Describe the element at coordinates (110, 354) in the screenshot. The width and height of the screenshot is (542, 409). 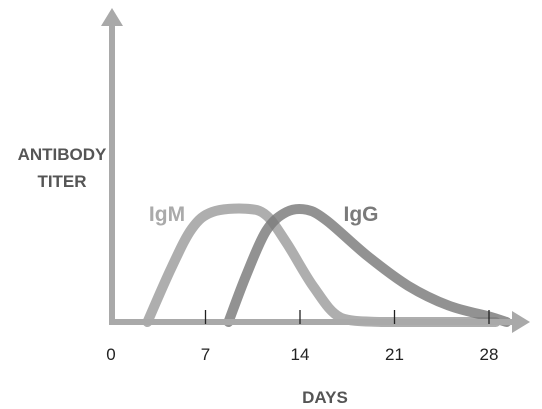
I see `x-tick-label-0: 0` at that location.